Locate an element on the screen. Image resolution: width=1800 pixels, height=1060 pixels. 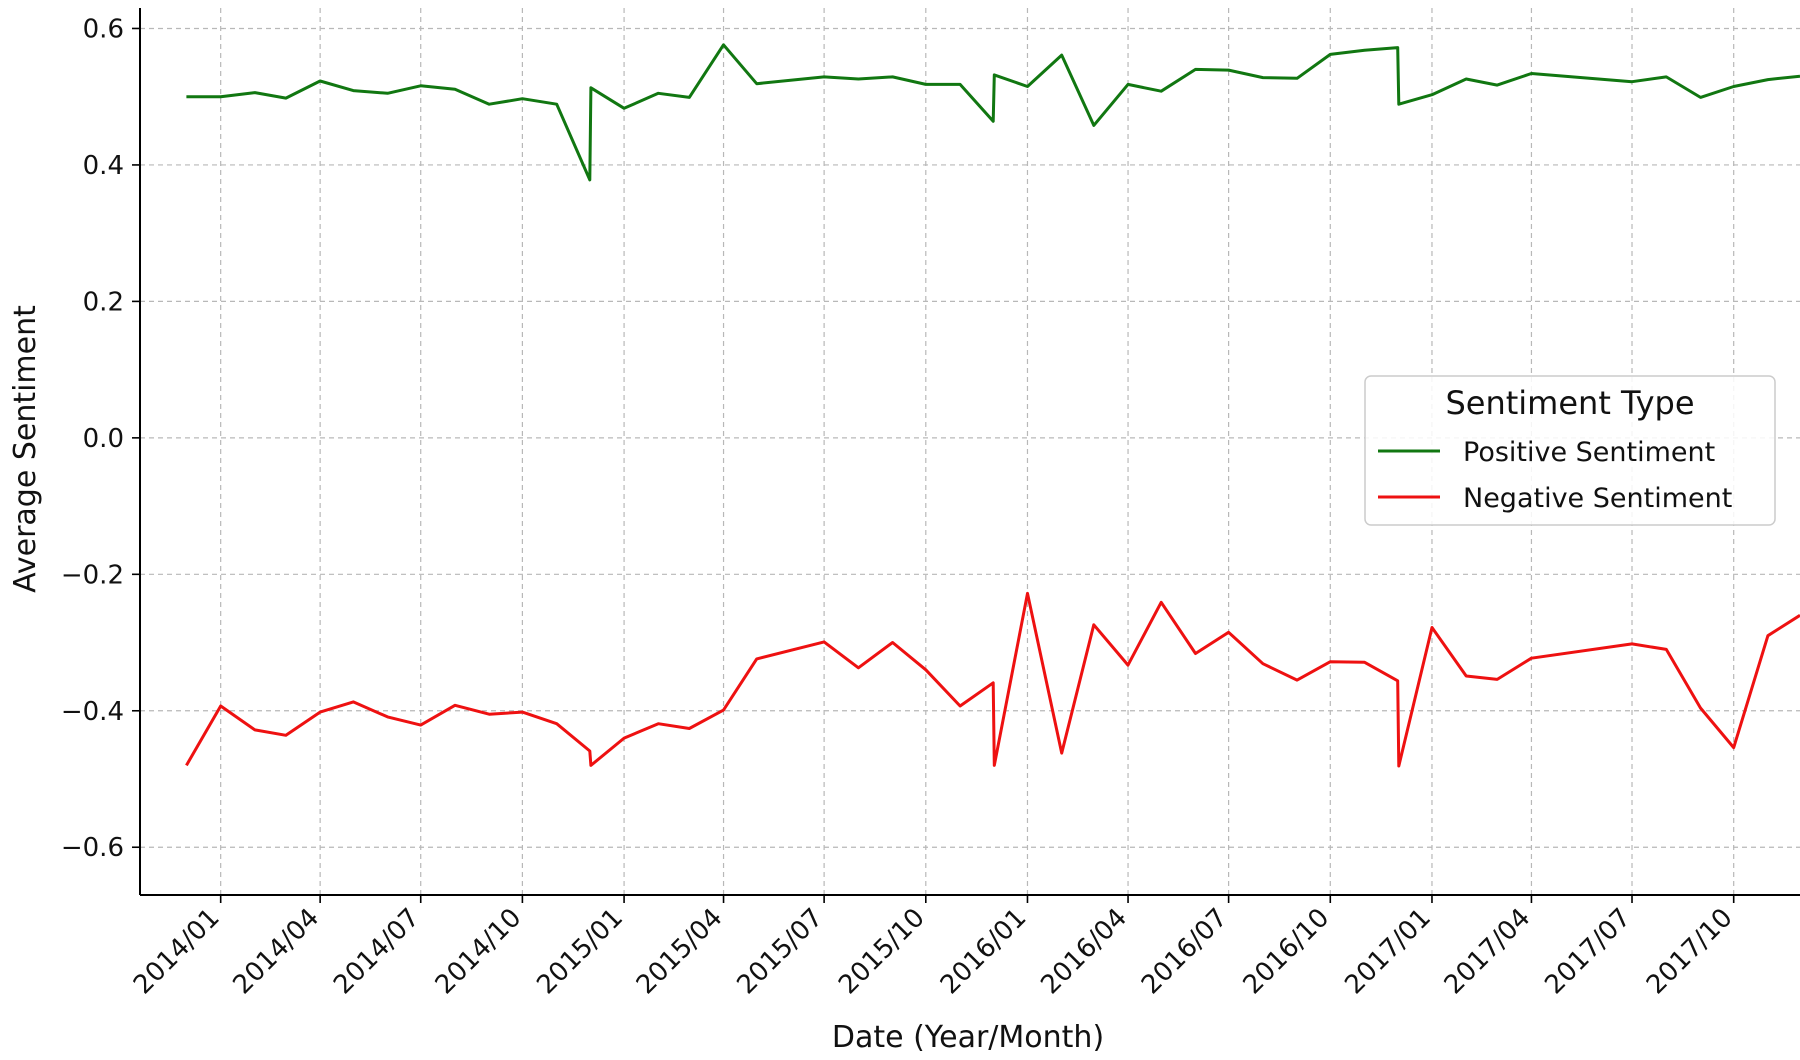
y-tick-label: −0.4 is located at coordinates (92, 712).